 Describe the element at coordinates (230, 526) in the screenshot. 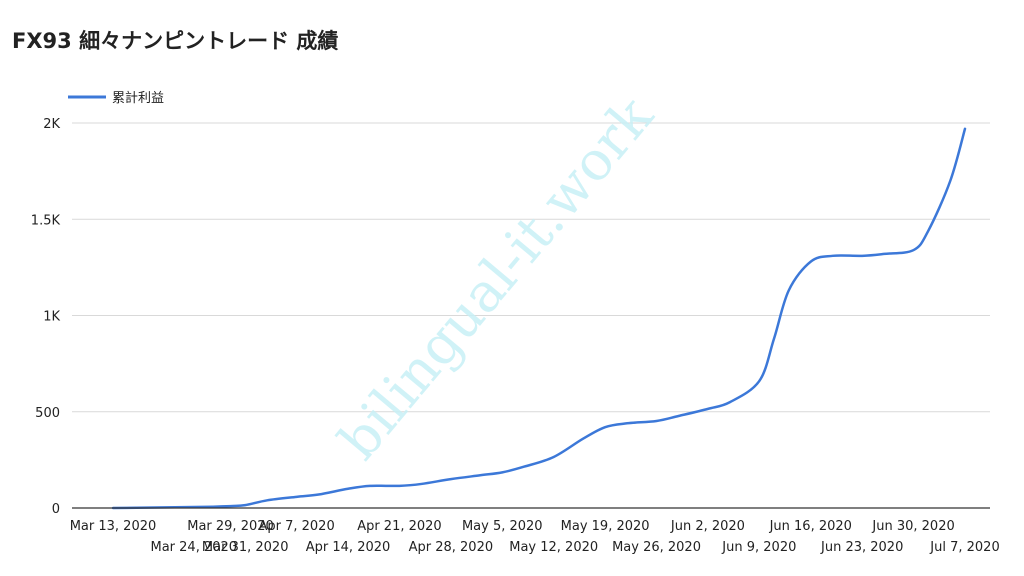

I see `x-tick-label: Mar 29, 2020` at that location.